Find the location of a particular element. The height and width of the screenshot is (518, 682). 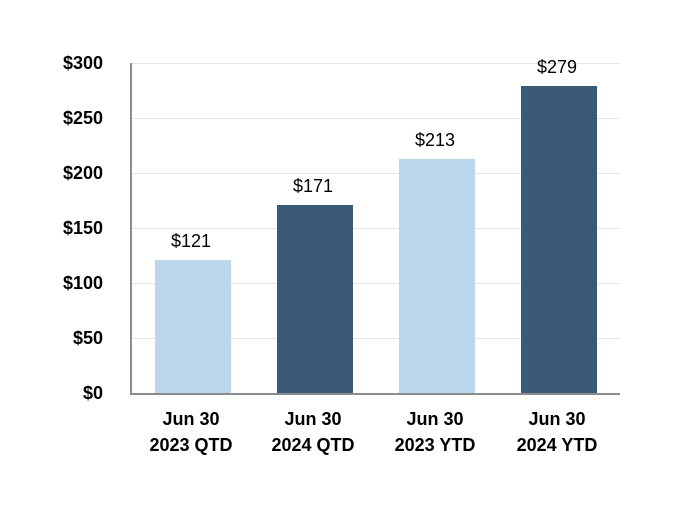

y-tick-label: $250 is located at coordinates (82, 118).